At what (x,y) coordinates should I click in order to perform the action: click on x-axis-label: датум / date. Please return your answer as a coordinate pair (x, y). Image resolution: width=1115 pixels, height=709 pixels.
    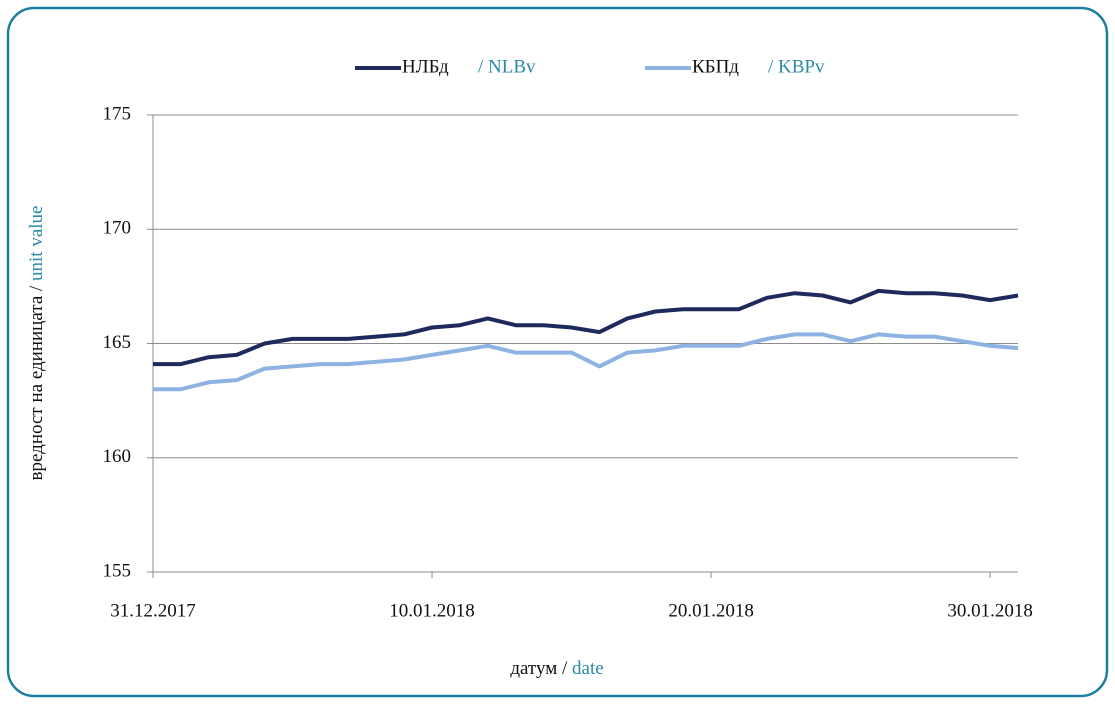
    Looking at the image, I should click on (556, 668).